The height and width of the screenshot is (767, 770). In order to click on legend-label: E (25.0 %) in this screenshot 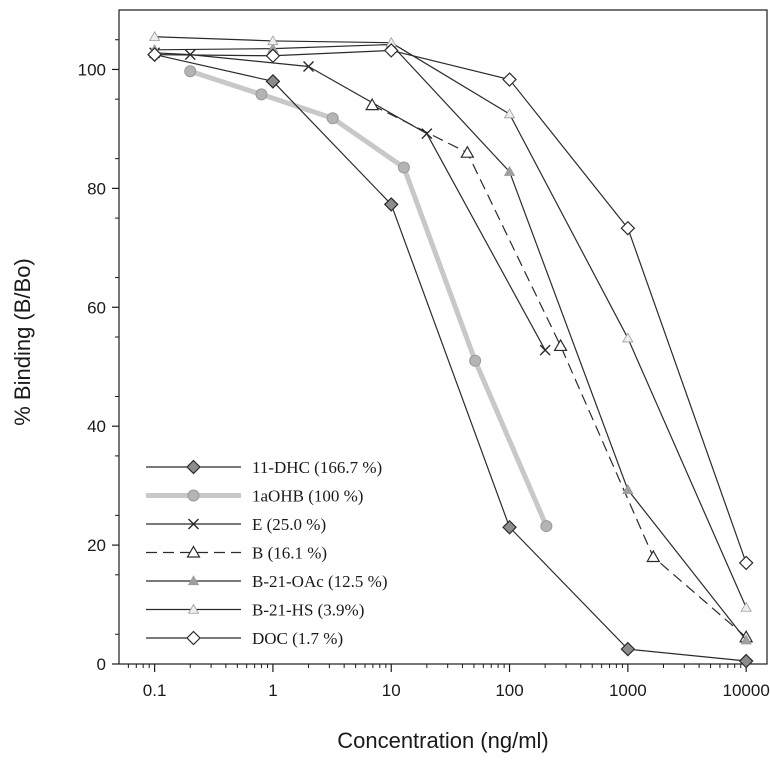, I will do `click(289, 524)`.